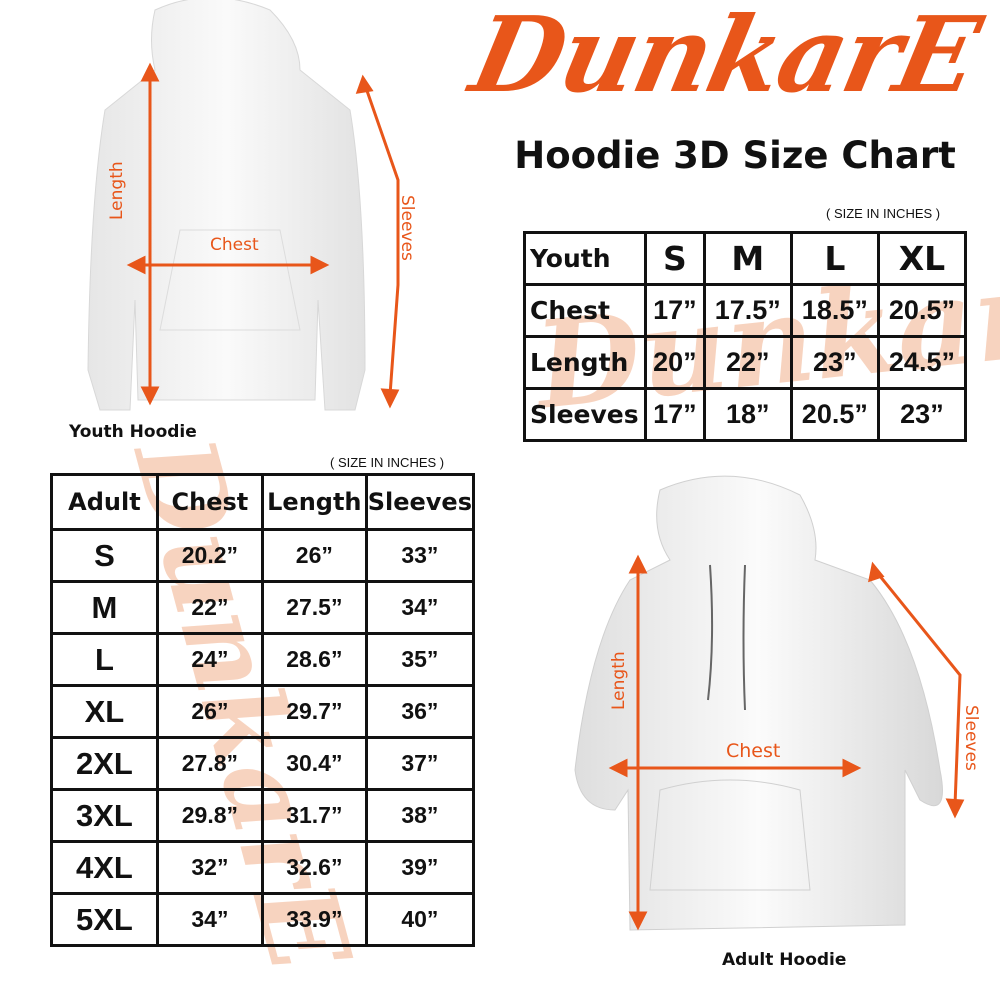 The width and height of the screenshot is (1000, 1000). I want to click on table-row: L 24” 28.6” 35”, so click(263, 659).